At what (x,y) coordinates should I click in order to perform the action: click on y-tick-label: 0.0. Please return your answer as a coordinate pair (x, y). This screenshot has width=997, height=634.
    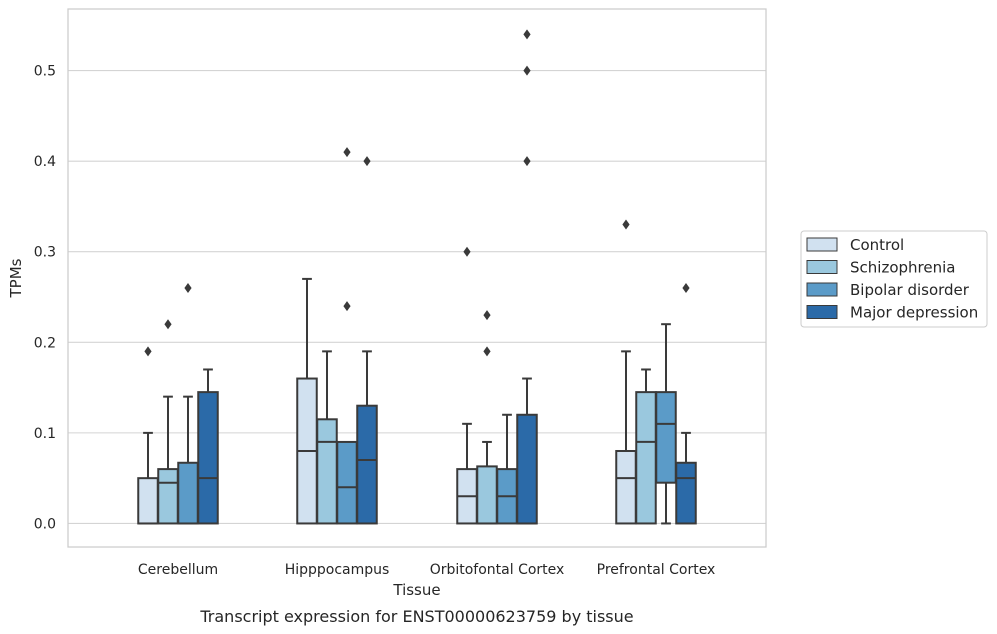
    Looking at the image, I should click on (45, 524).